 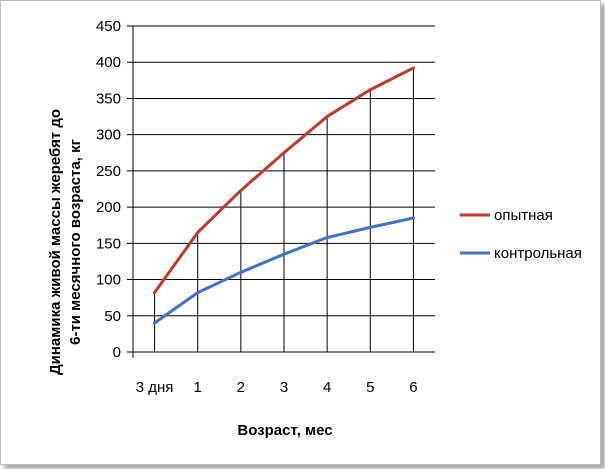 What do you see at coordinates (108, 243) in the screenshot?
I see `y-tick-label: 150` at bounding box center [108, 243].